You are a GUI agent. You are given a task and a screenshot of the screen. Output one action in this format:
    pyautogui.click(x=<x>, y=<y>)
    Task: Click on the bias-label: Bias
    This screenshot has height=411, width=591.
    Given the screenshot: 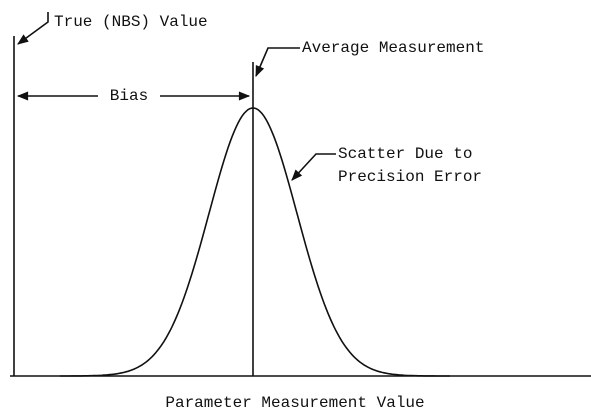 What is the action you would take?
    pyautogui.click(x=129, y=96)
    